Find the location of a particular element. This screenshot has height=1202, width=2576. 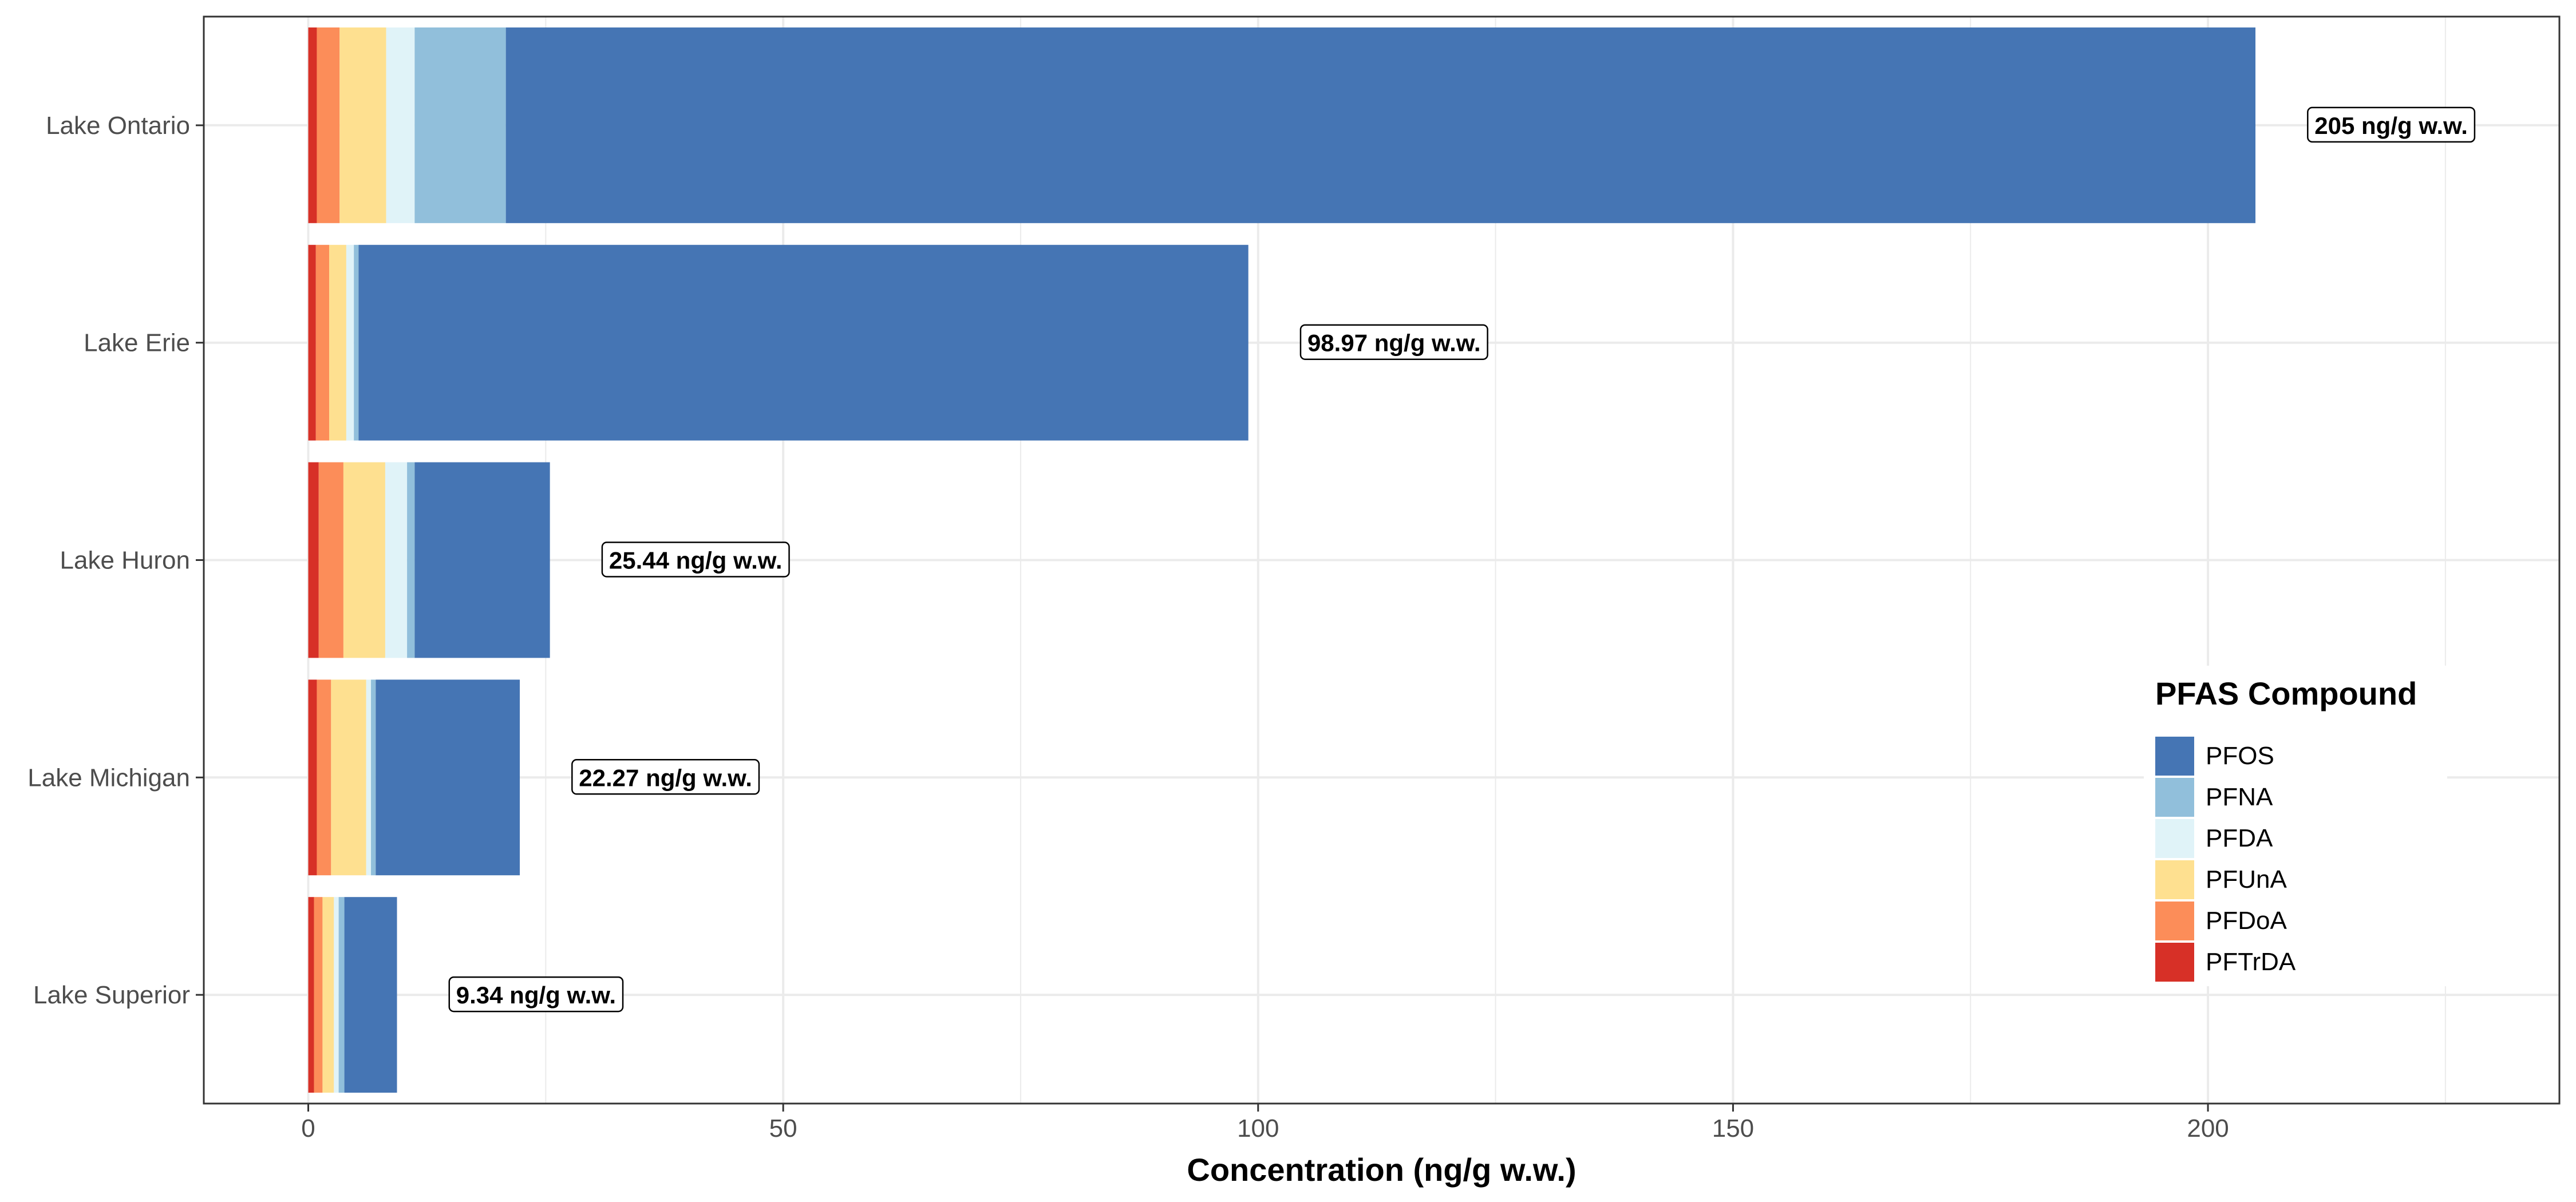

legend-label: PFDA is located at coordinates (2239, 838).